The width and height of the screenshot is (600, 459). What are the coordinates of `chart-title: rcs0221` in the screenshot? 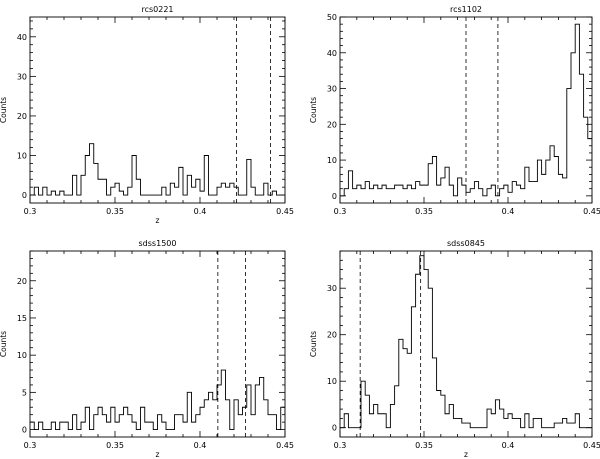 It's located at (157, 9).